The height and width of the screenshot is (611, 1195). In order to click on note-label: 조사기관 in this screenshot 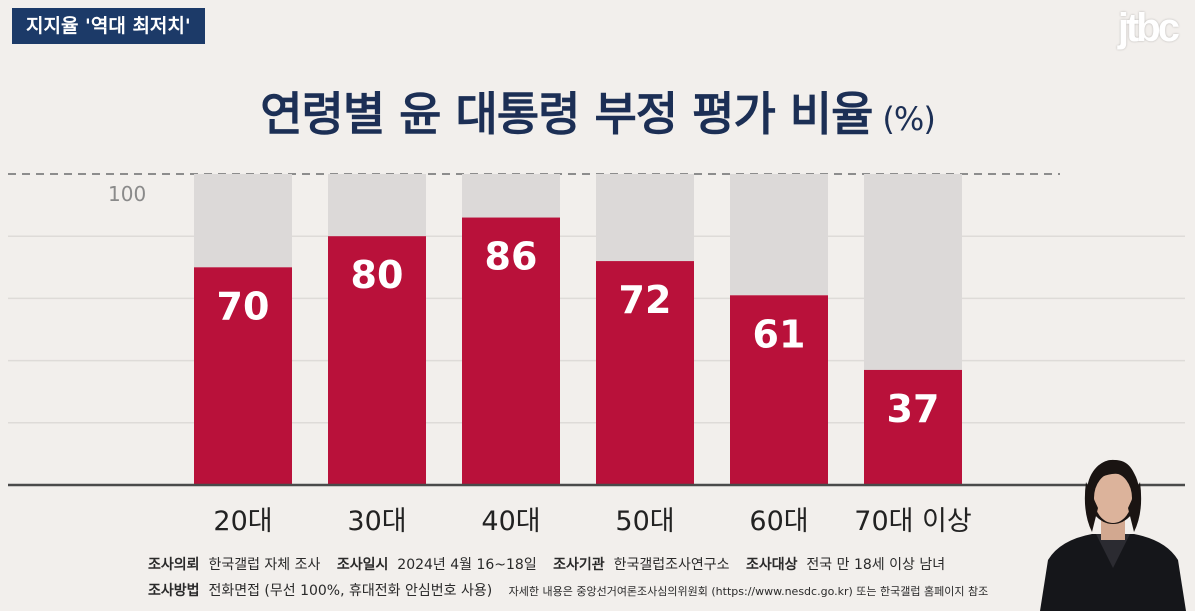, I will do `click(579, 565)`.